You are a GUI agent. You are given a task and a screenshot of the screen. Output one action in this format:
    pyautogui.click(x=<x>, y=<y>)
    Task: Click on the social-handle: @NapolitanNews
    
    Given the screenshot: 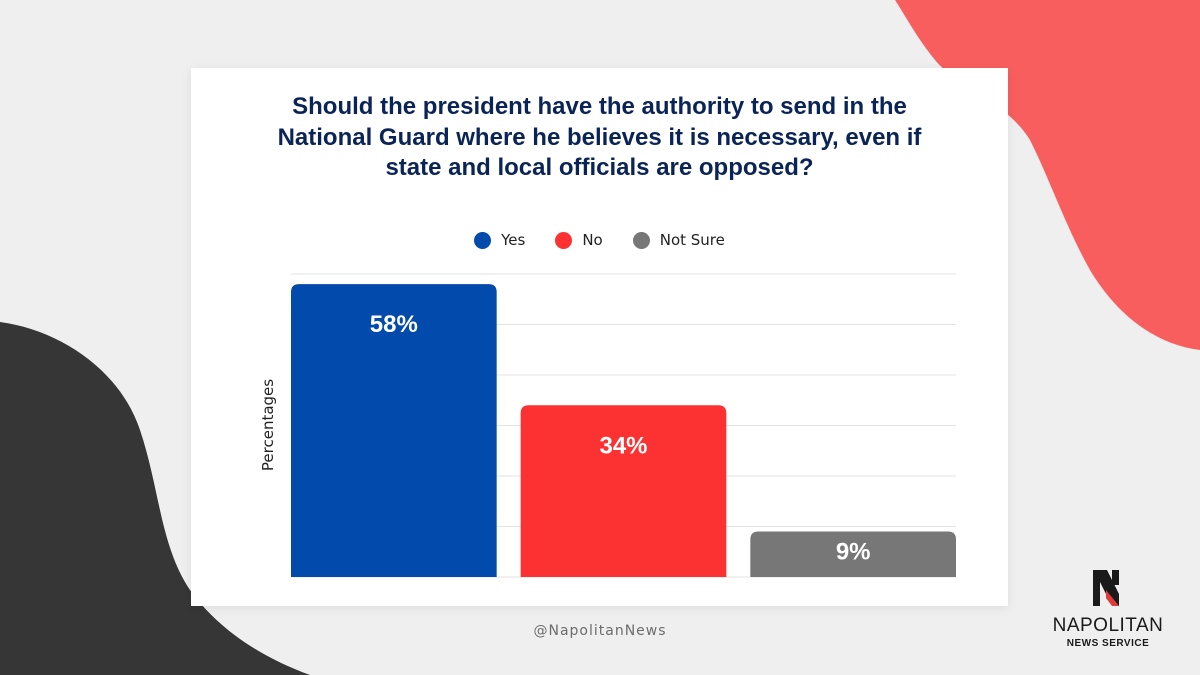 What is the action you would take?
    pyautogui.click(x=600, y=631)
    